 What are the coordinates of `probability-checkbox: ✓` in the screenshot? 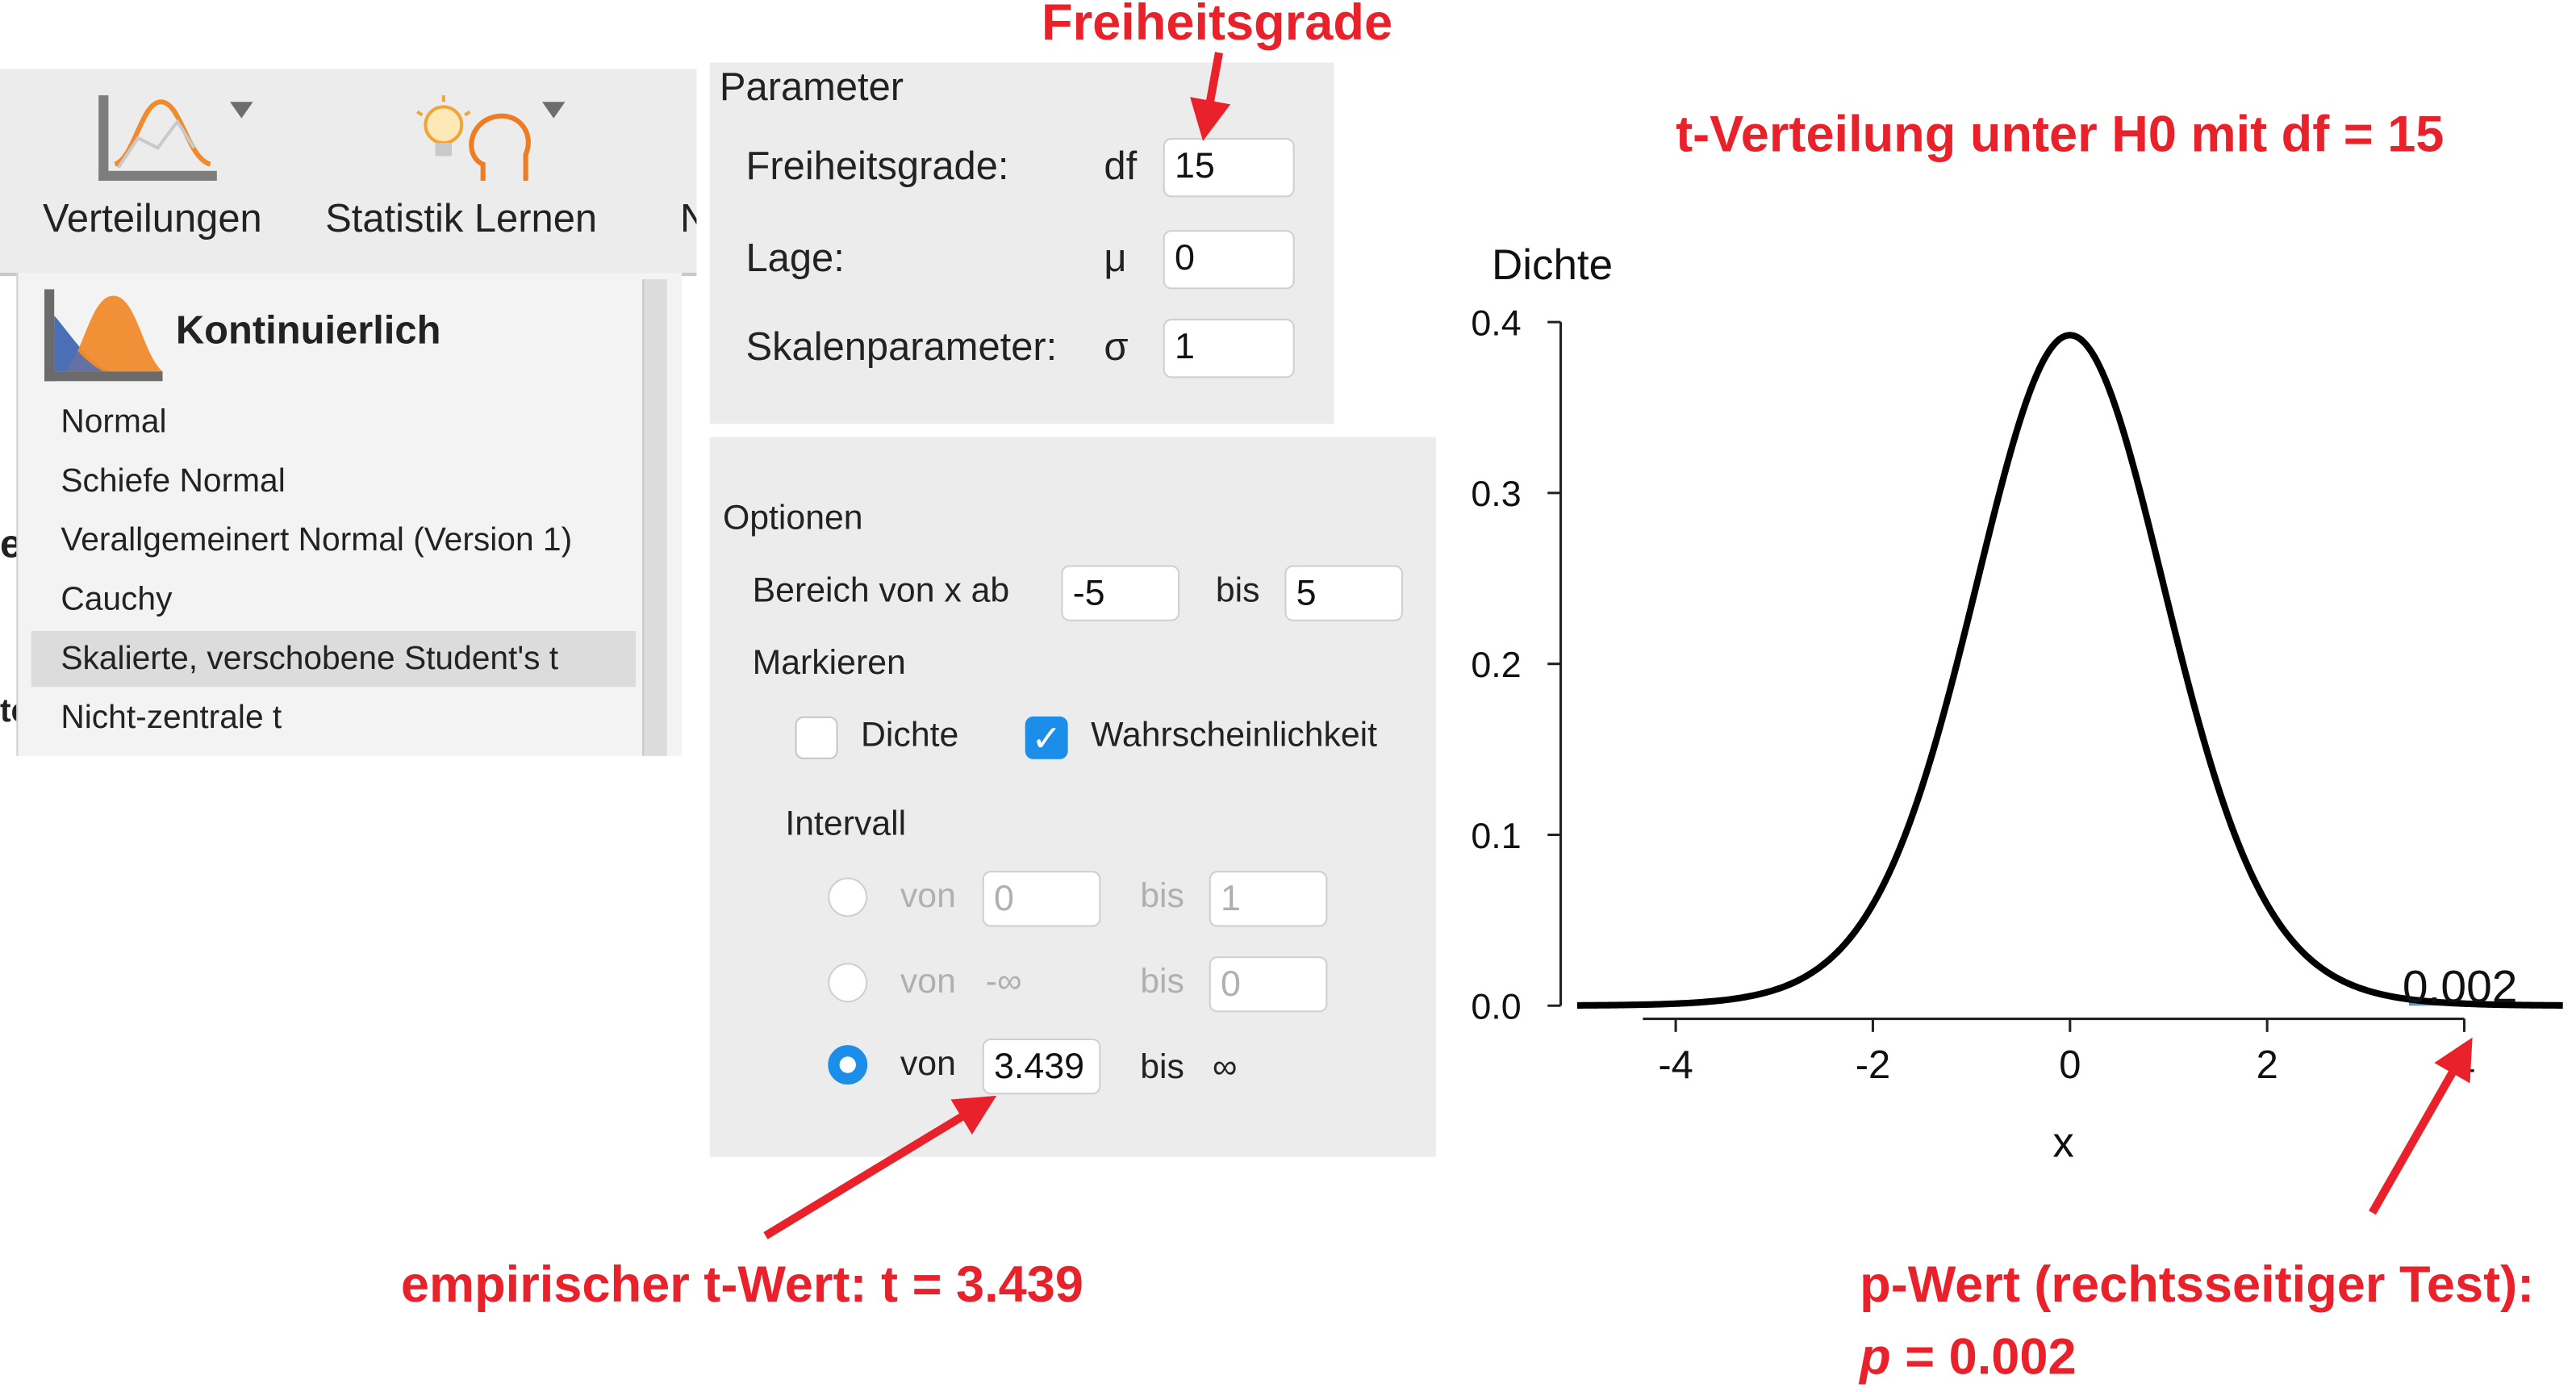 It's located at (1046, 737).